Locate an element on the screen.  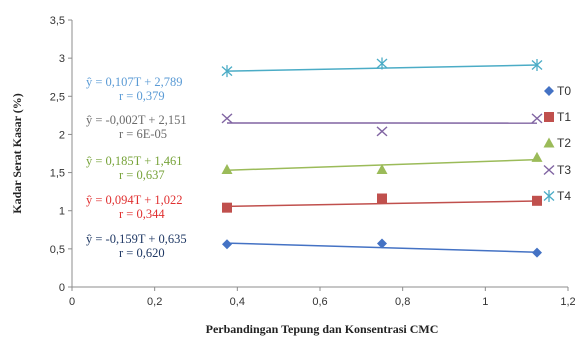
legend-marker-t3 is located at coordinates (549, 170).